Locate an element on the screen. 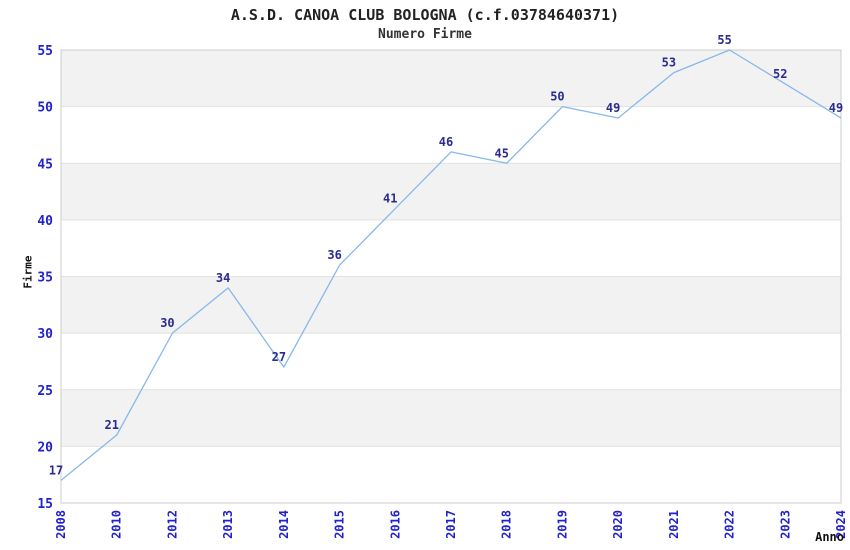 The height and width of the screenshot is (550, 850). data-point-label: 50 is located at coordinates (557, 97).